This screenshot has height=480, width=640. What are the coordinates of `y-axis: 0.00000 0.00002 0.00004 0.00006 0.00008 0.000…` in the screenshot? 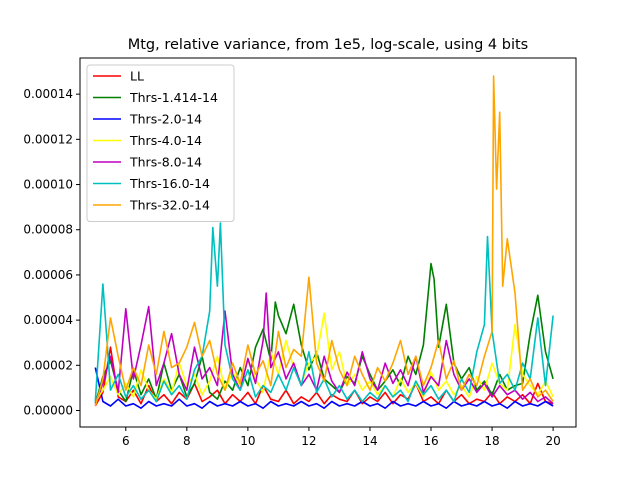 It's located at (51, 252).